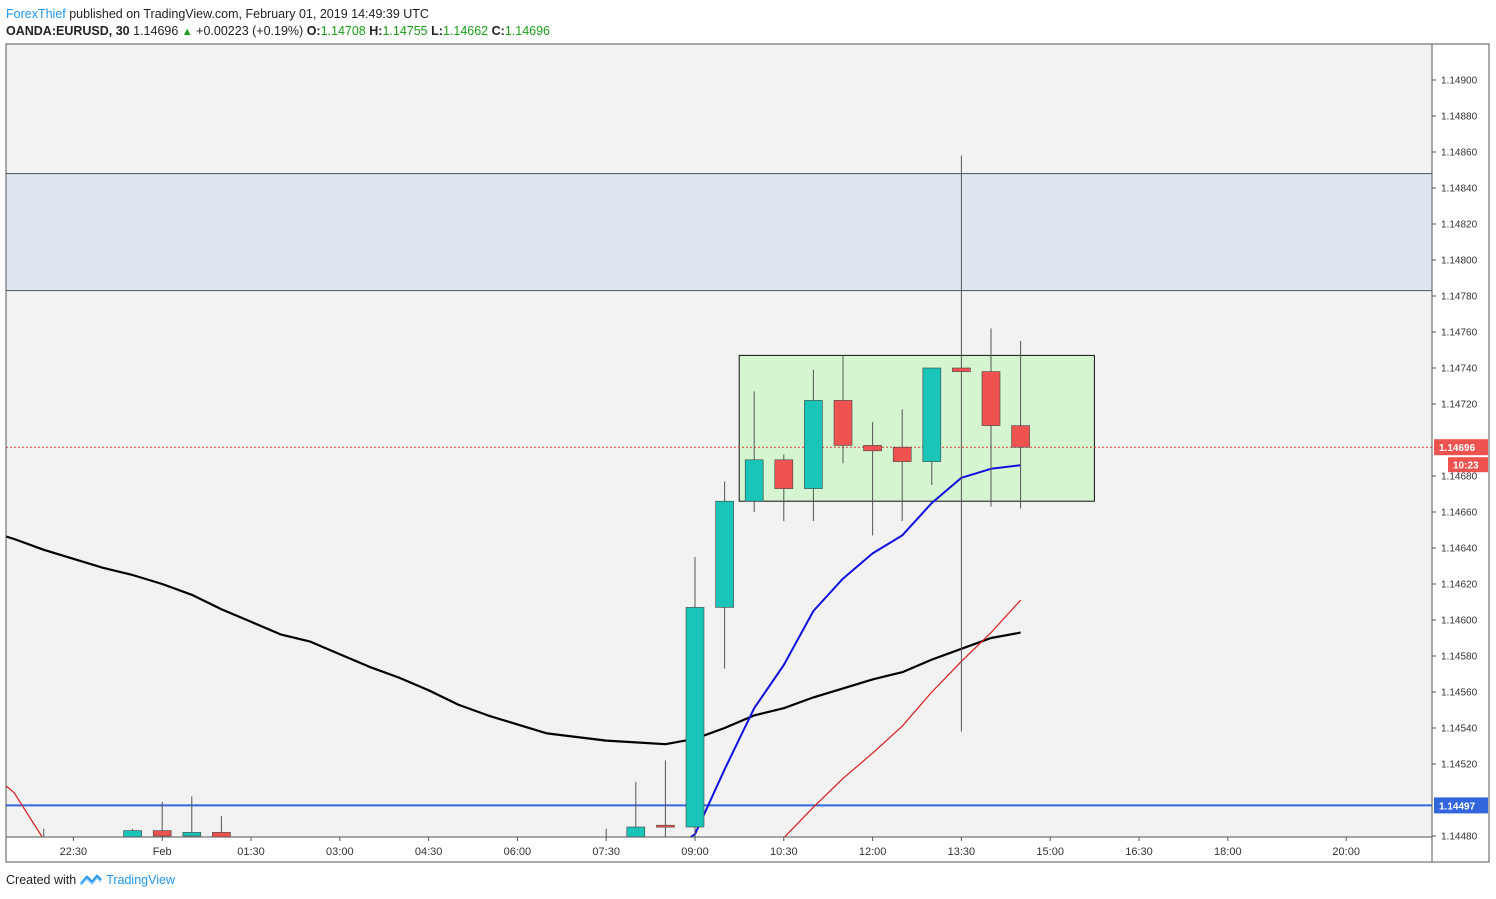 This screenshot has height=899, width=1496. Describe the element at coordinates (1457, 806) in the screenshot. I see `support-price-label: 1.14497` at that location.